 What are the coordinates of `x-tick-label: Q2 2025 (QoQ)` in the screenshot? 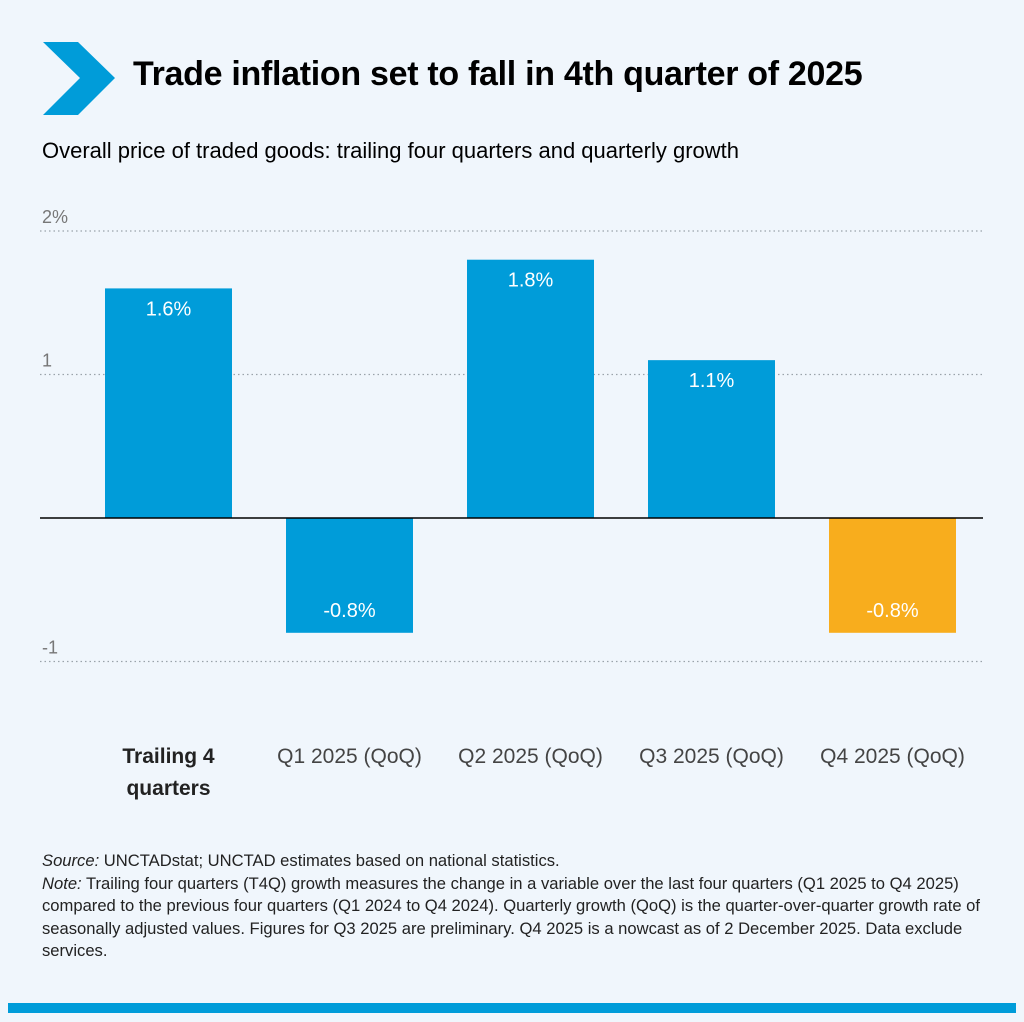 It's located at (530, 756).